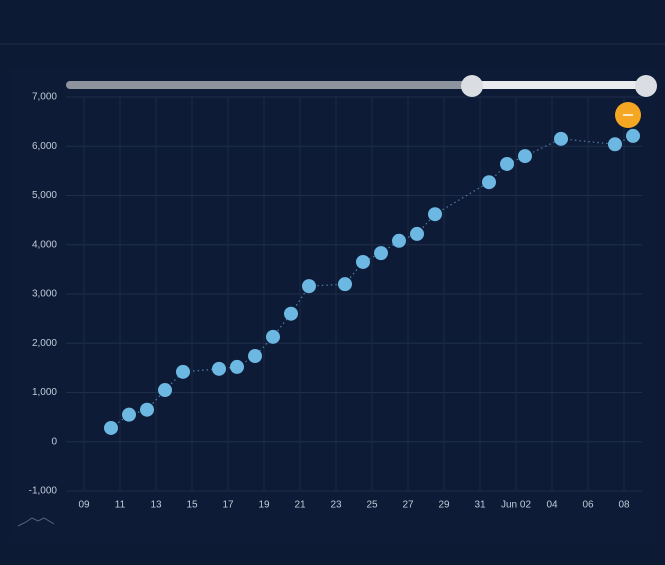 The width and height of the screenshot is (665, 565). What do you see at coordinates (628, 115) in the screenshot?
I see `zoom-out-button` at bounding box center [628, 115].